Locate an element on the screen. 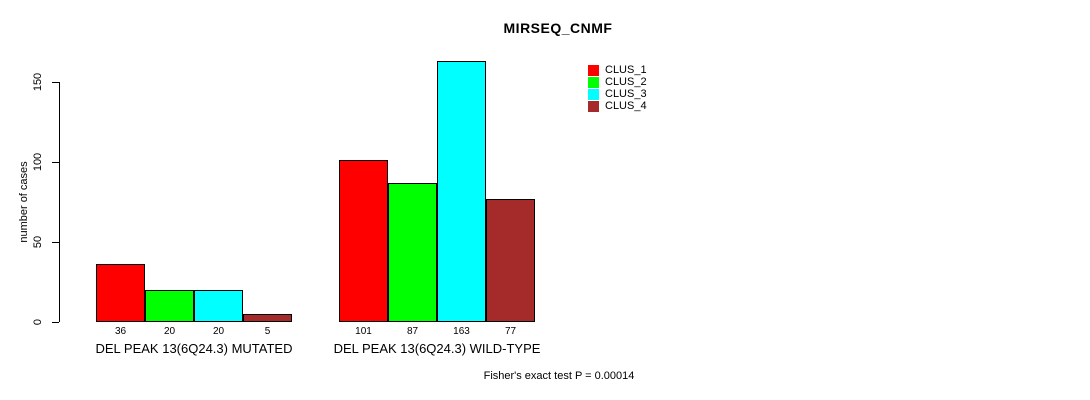 The height and width of the screenshot is (400, 1090). y-axis-title: number of cases is located at coordinates (24, 202).